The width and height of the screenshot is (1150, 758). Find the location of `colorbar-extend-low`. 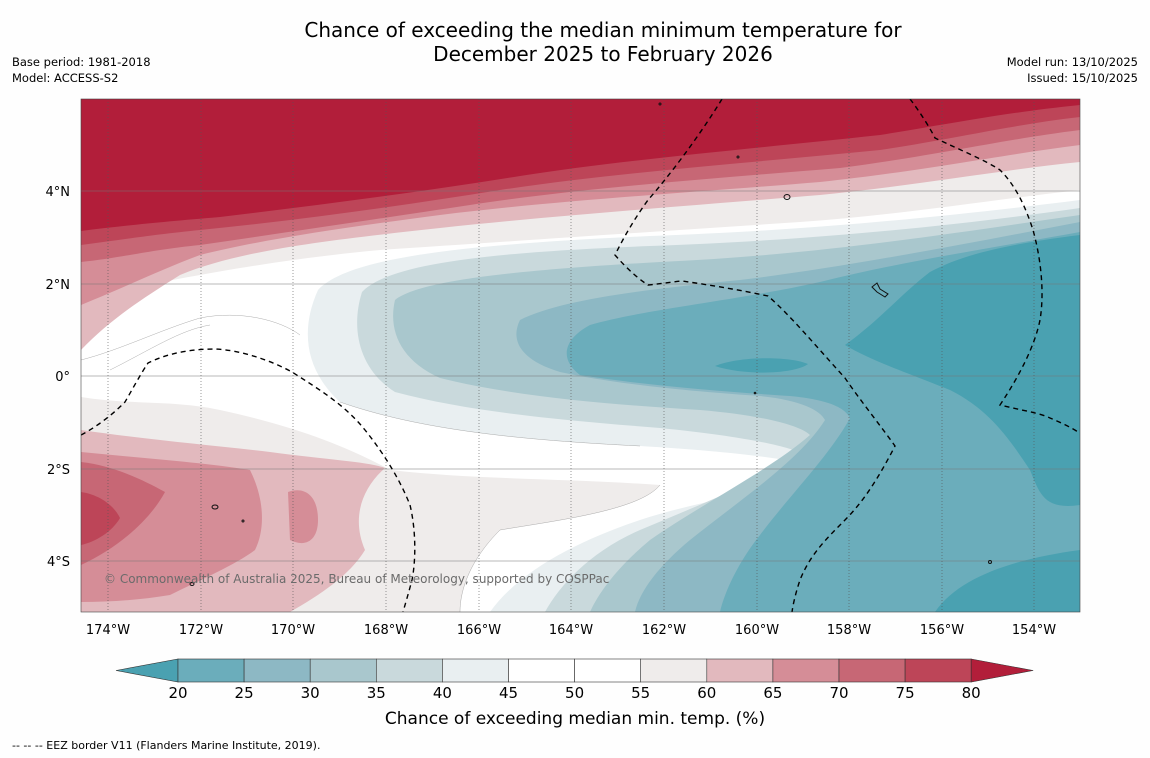

colorbar-extend-low is located at coordinates (147, 670).